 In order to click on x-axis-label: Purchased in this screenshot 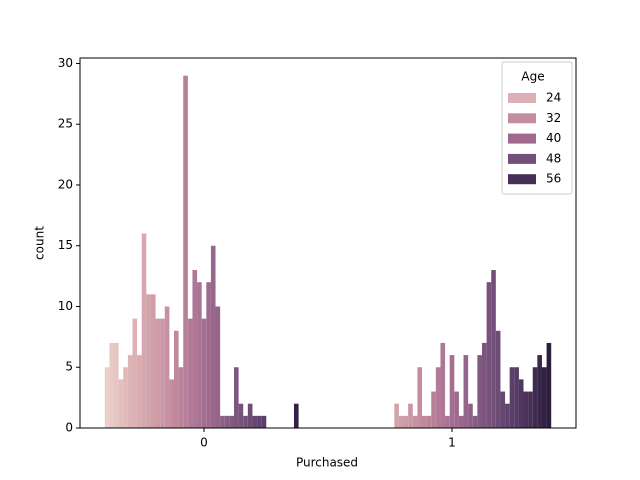, I will do `click(327, 463)`.